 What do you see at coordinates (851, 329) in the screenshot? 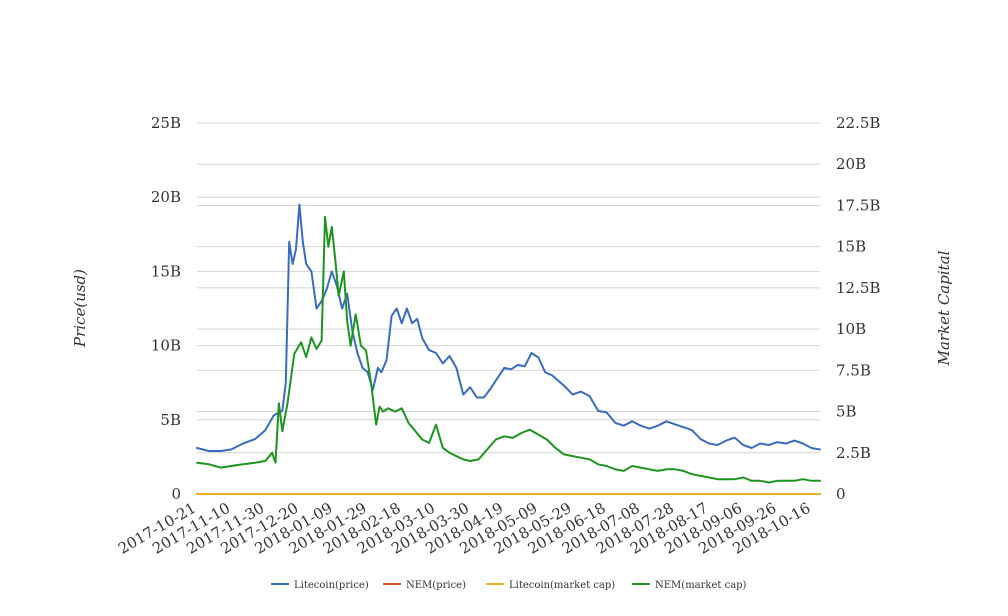
I see `right-y-tick-label: 10B` at bounding box center [851, 329].